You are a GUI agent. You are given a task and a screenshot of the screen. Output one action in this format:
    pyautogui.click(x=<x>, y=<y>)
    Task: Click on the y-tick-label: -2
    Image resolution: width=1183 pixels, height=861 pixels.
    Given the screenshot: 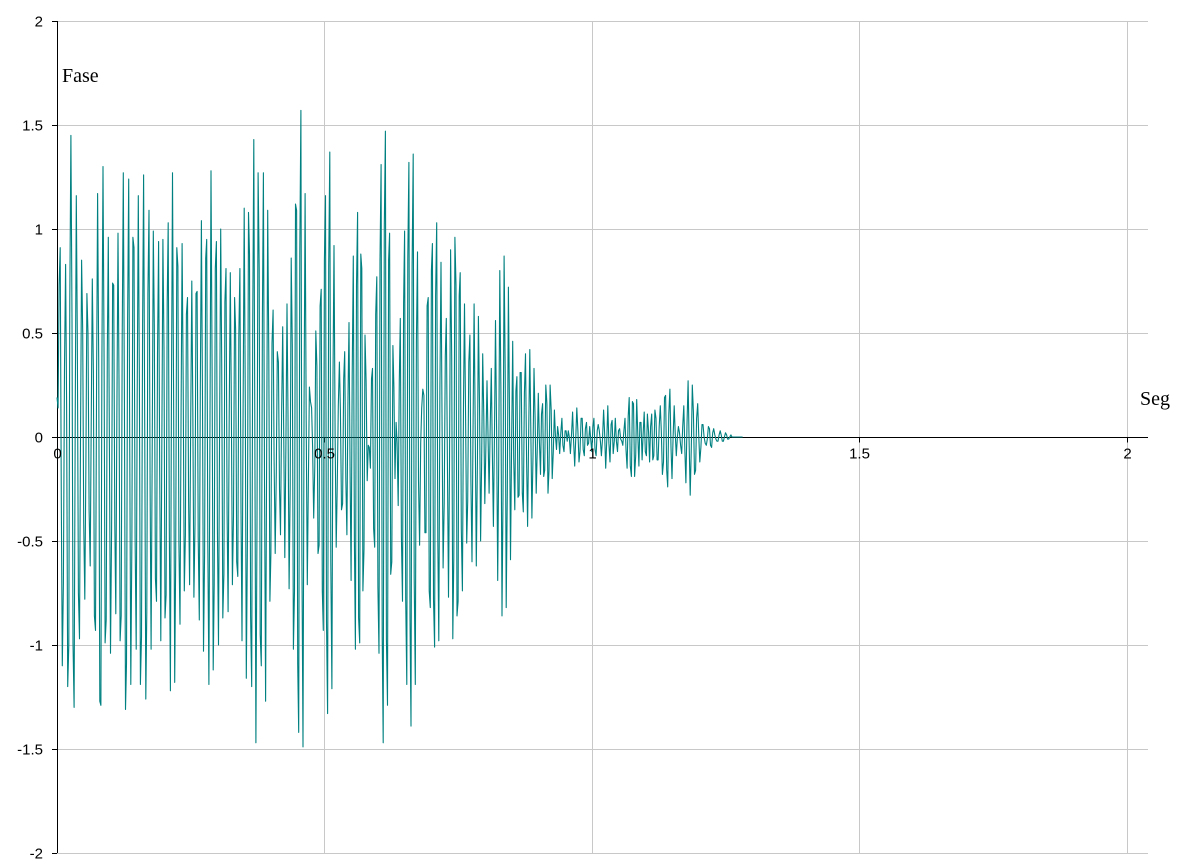 What is the action you would take?
    pyautogui.click(x=36, y=853)
    